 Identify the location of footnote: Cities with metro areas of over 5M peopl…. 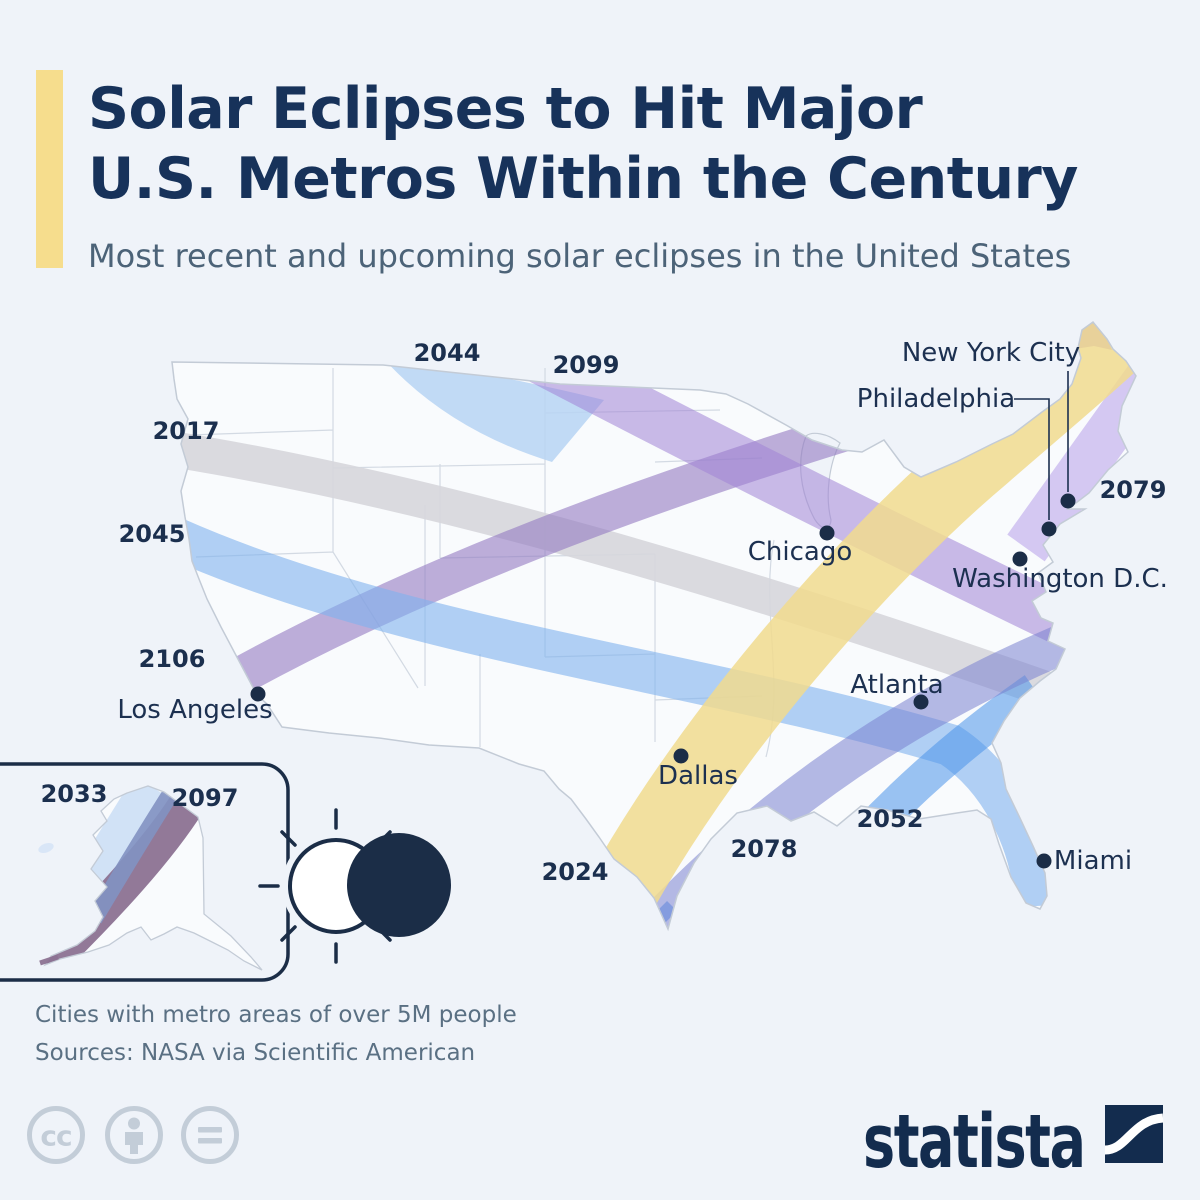
(276, 1015).